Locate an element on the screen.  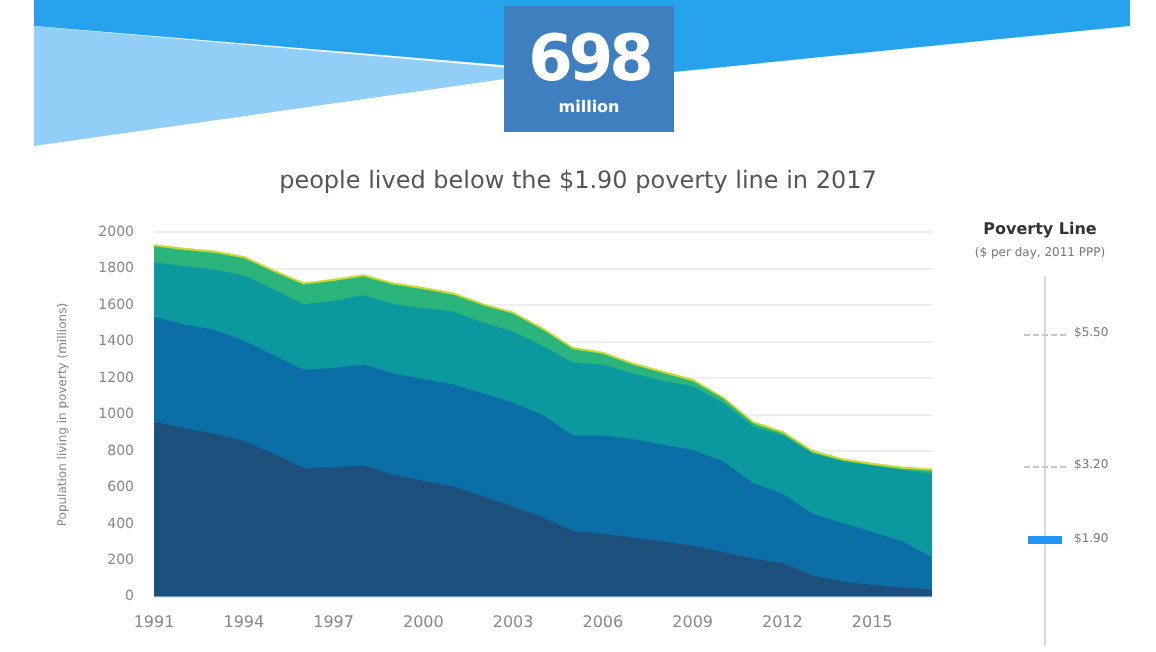
x-tick-label: 2009 is located at coordinates (692, 621).